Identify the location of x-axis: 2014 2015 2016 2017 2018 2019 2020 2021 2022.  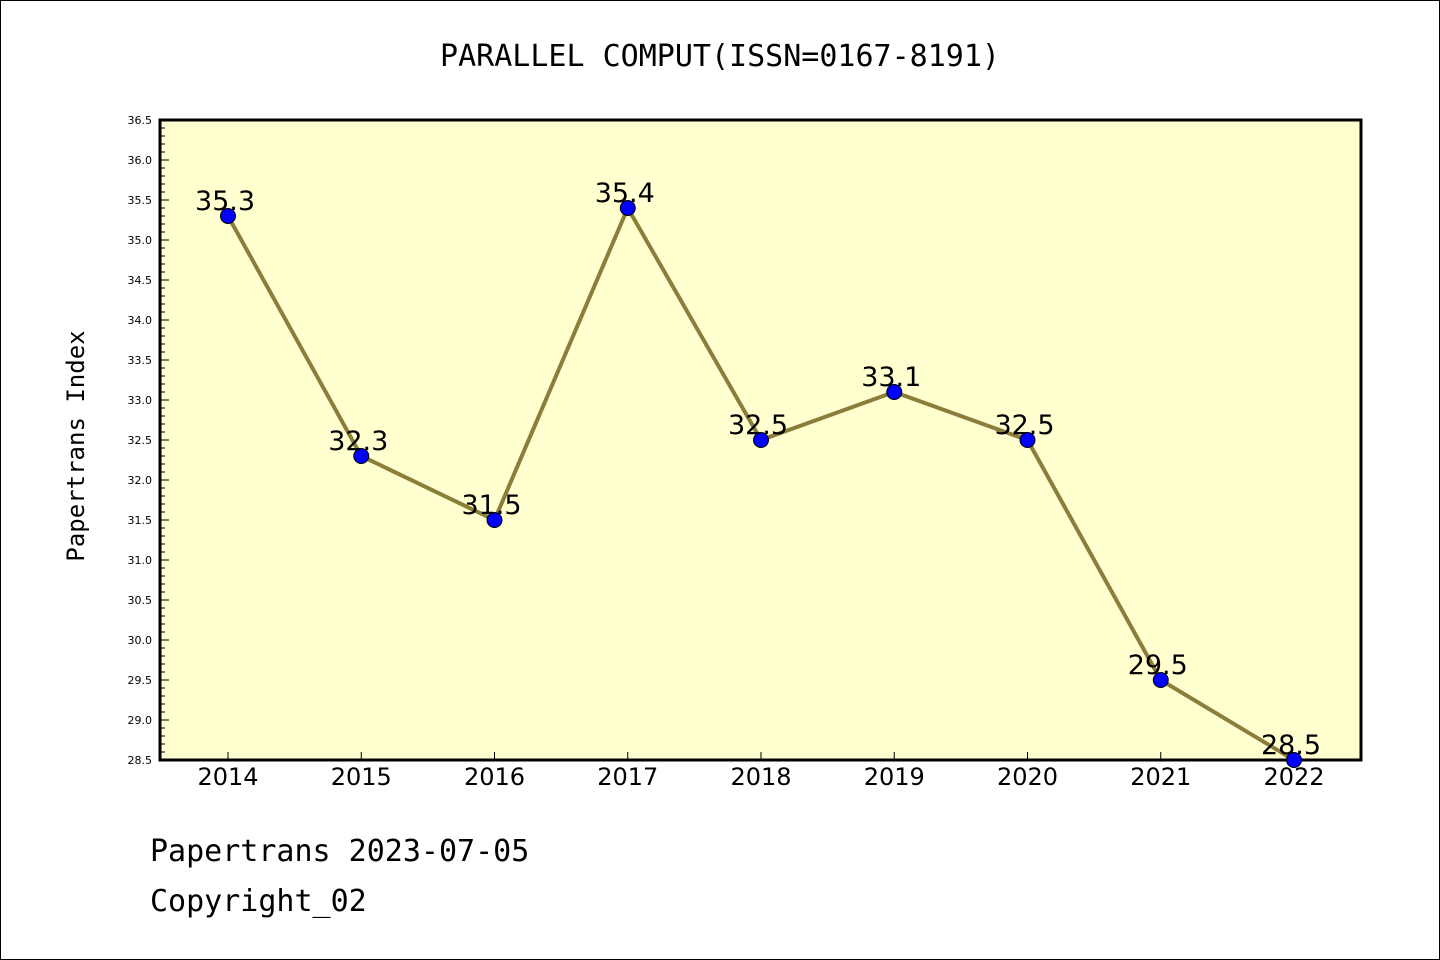
(761, 771).